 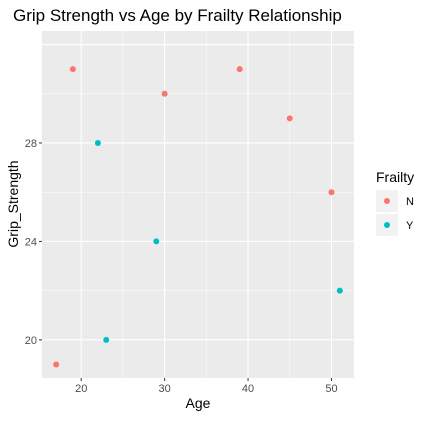 I want to click on legend-marker-N, so click(x=387, y=201).